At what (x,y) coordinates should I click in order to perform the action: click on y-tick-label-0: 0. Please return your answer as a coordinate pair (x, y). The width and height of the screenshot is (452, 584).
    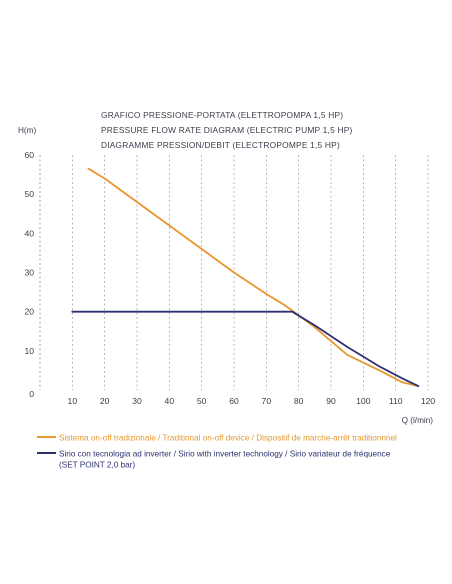
    Looking at the image, I should click on (31, 394).